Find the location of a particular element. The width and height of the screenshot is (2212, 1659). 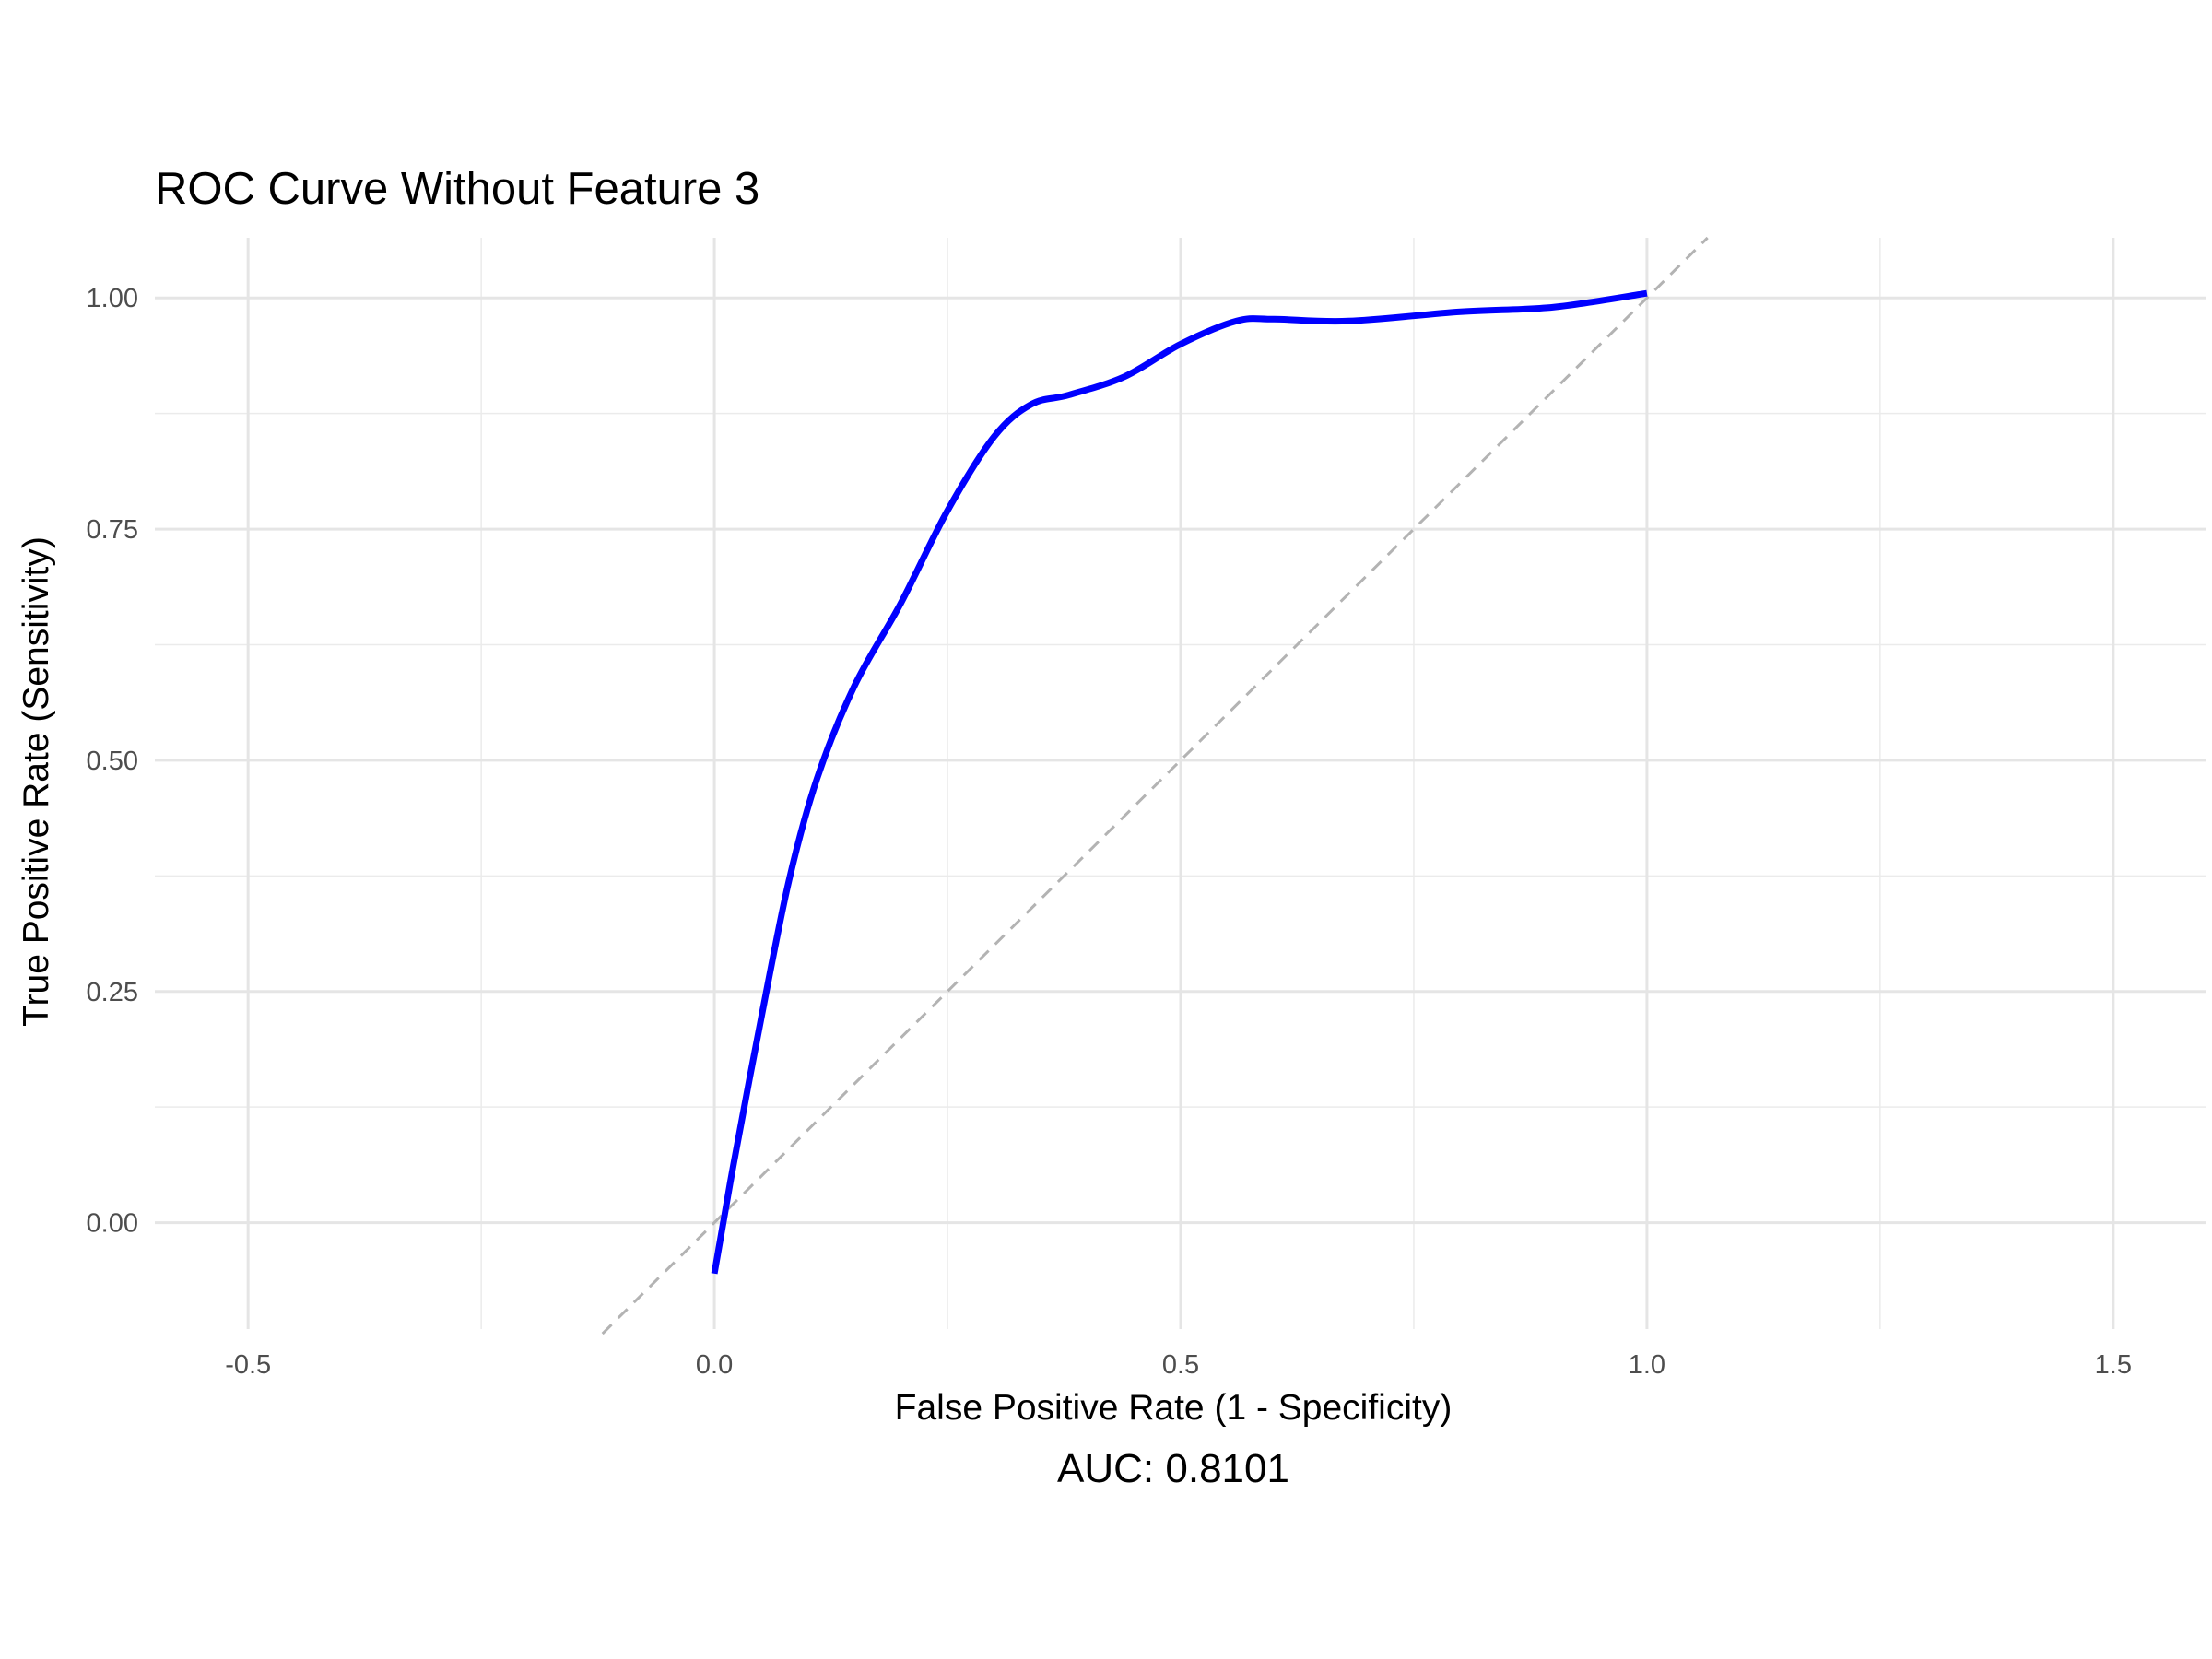

x-tick-label: 0.5 is located at coordinates (1180, 1365).